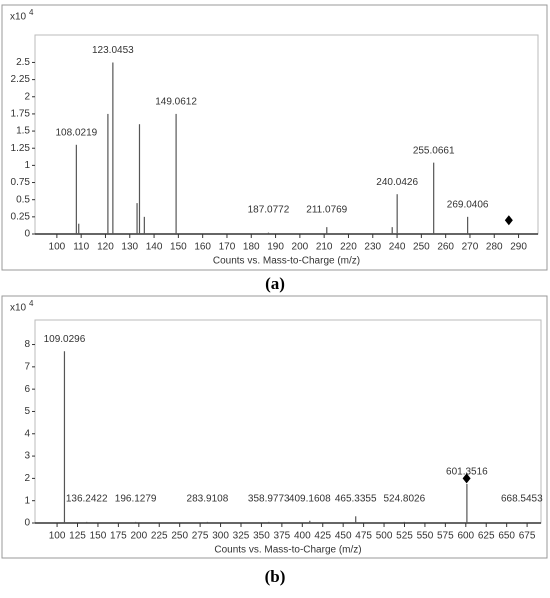 The image size is (550, 598). I want to click on x-tick-label: 110, so click(81, 247).